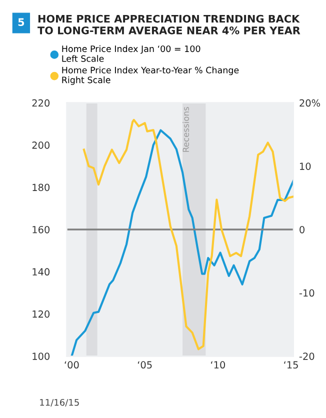 Image resolution: width=326 pixels, height=418 pixels. I want to click on x-tick-label: ‘10, so click(218, 365).